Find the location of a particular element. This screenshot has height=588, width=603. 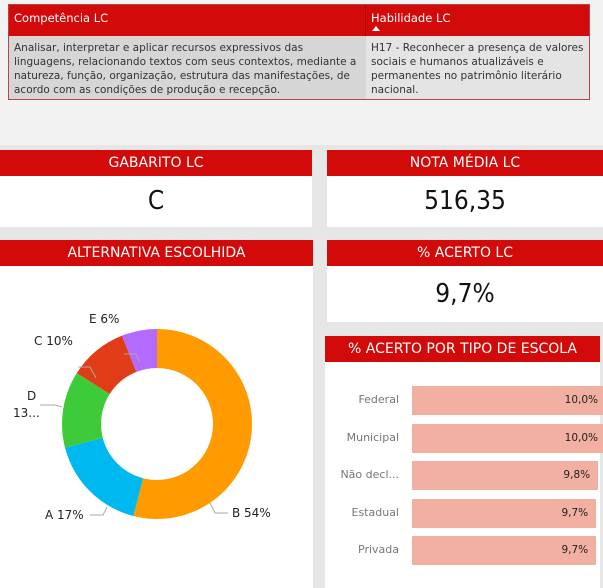

bar-row: Privada 9,7% is located at coordinates (462, 550).